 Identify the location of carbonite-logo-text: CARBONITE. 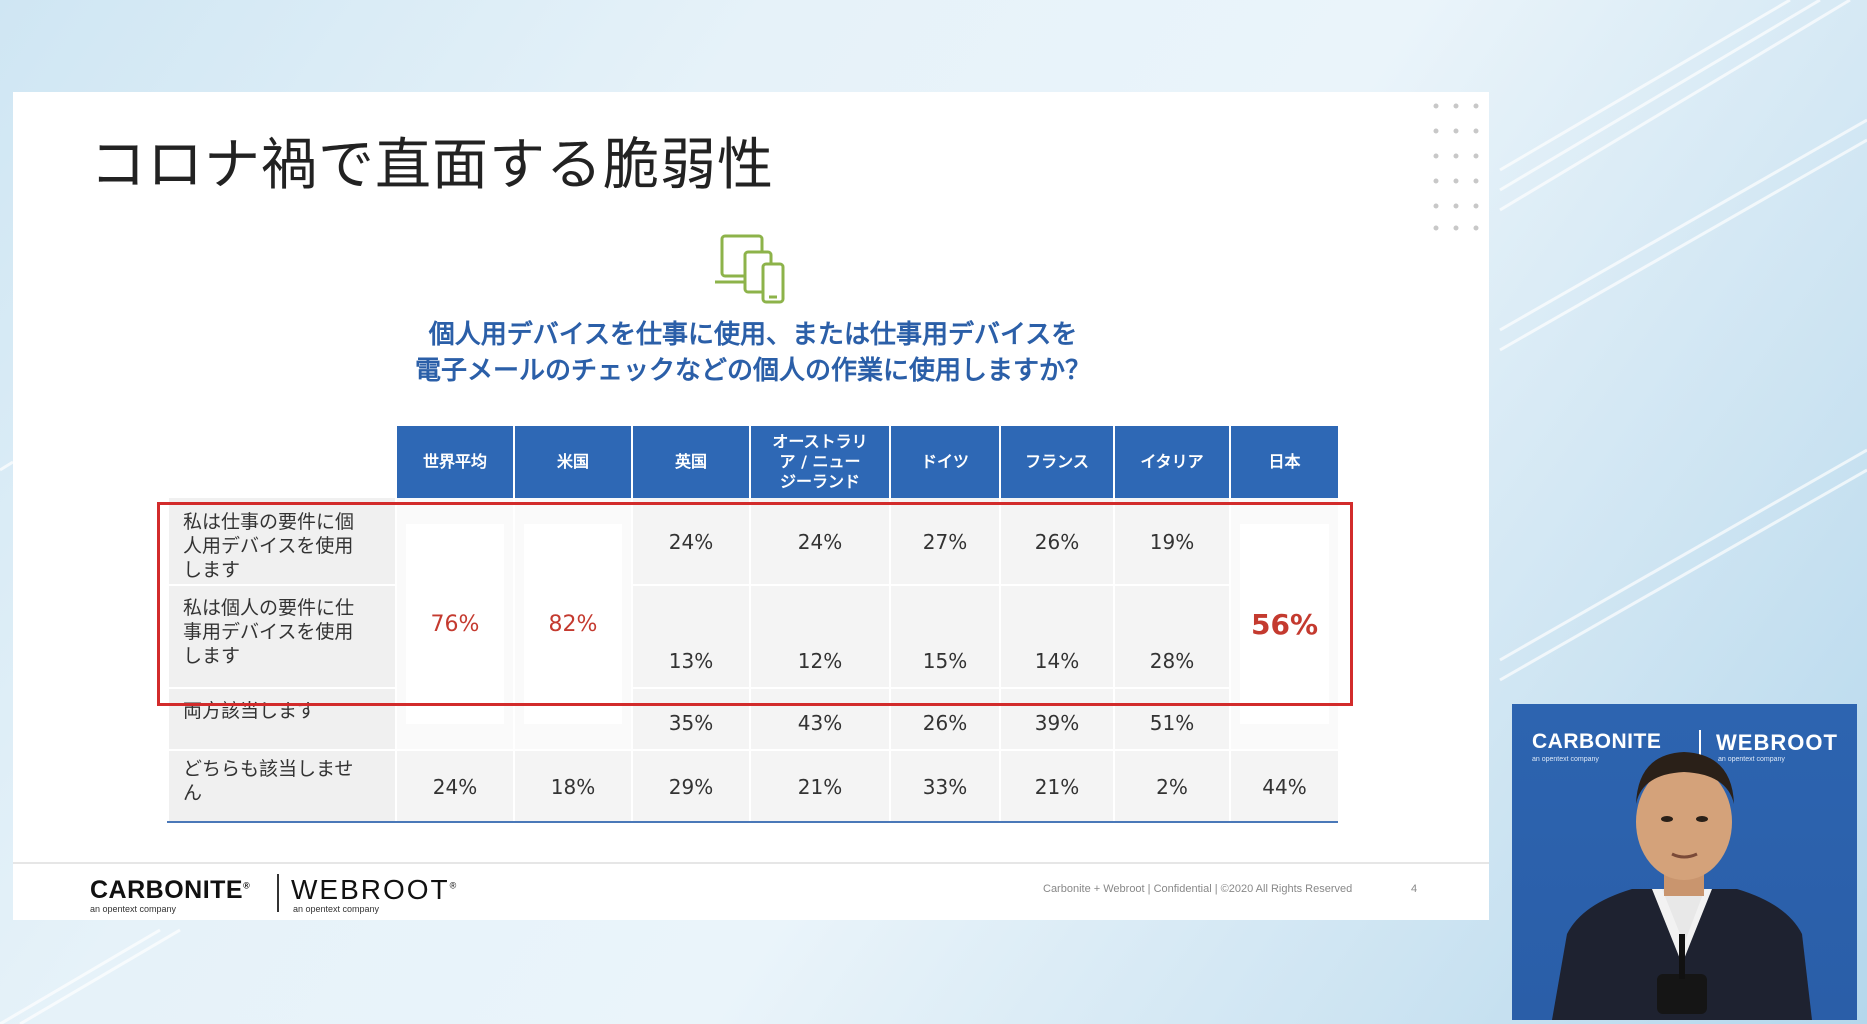
(167, 890).